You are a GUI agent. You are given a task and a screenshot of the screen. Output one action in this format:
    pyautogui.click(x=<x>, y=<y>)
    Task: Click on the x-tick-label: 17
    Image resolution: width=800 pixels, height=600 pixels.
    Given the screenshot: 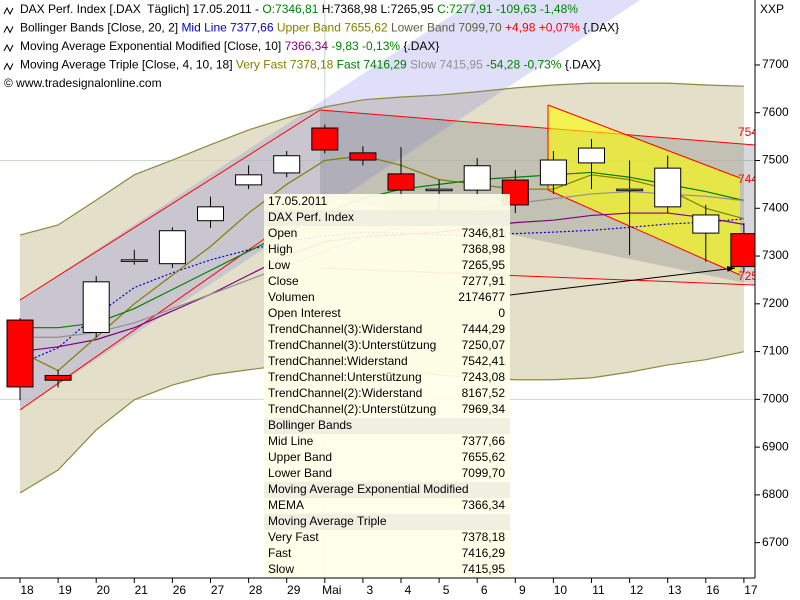 What is the action you would take?
    pyautogui.click(x=751, y=590)
    